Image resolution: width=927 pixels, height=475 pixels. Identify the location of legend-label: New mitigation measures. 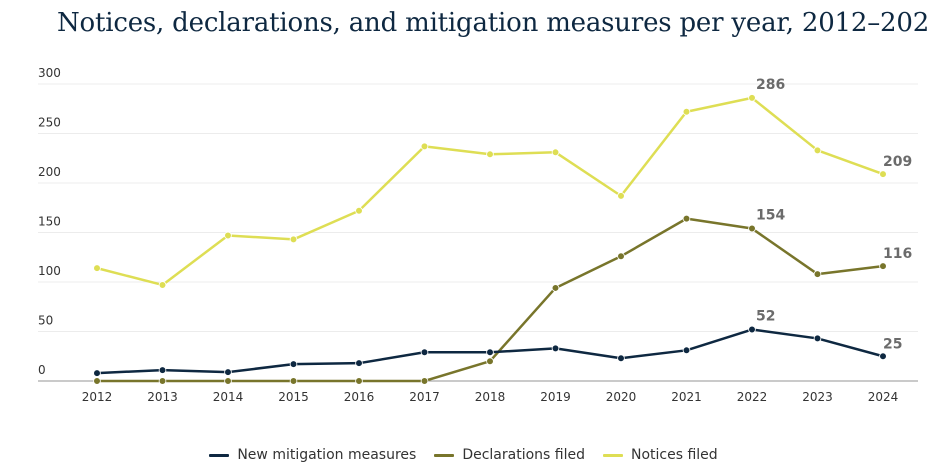
(327, 455).